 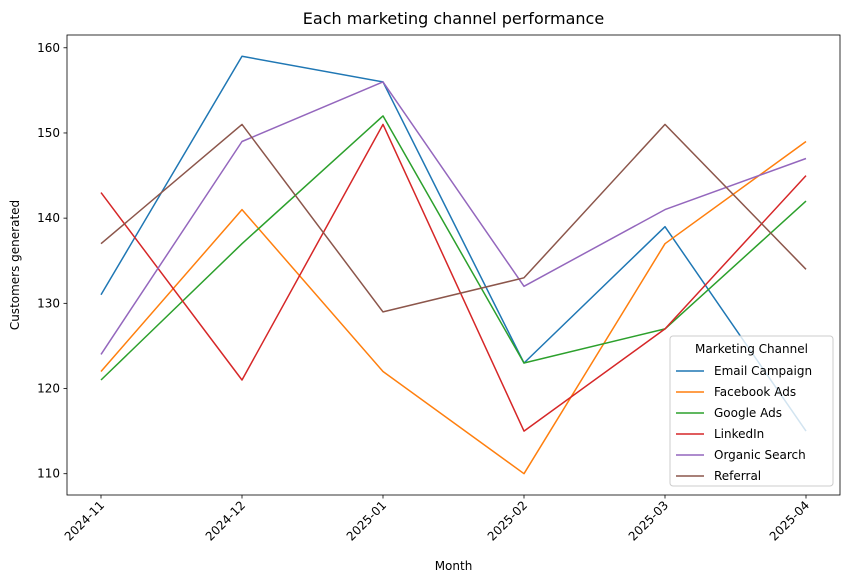 What do you see at coordinates (789, 520) in the screenshot?
I see `x-tick-label: 2025-04` at bounding box center [789, 520].